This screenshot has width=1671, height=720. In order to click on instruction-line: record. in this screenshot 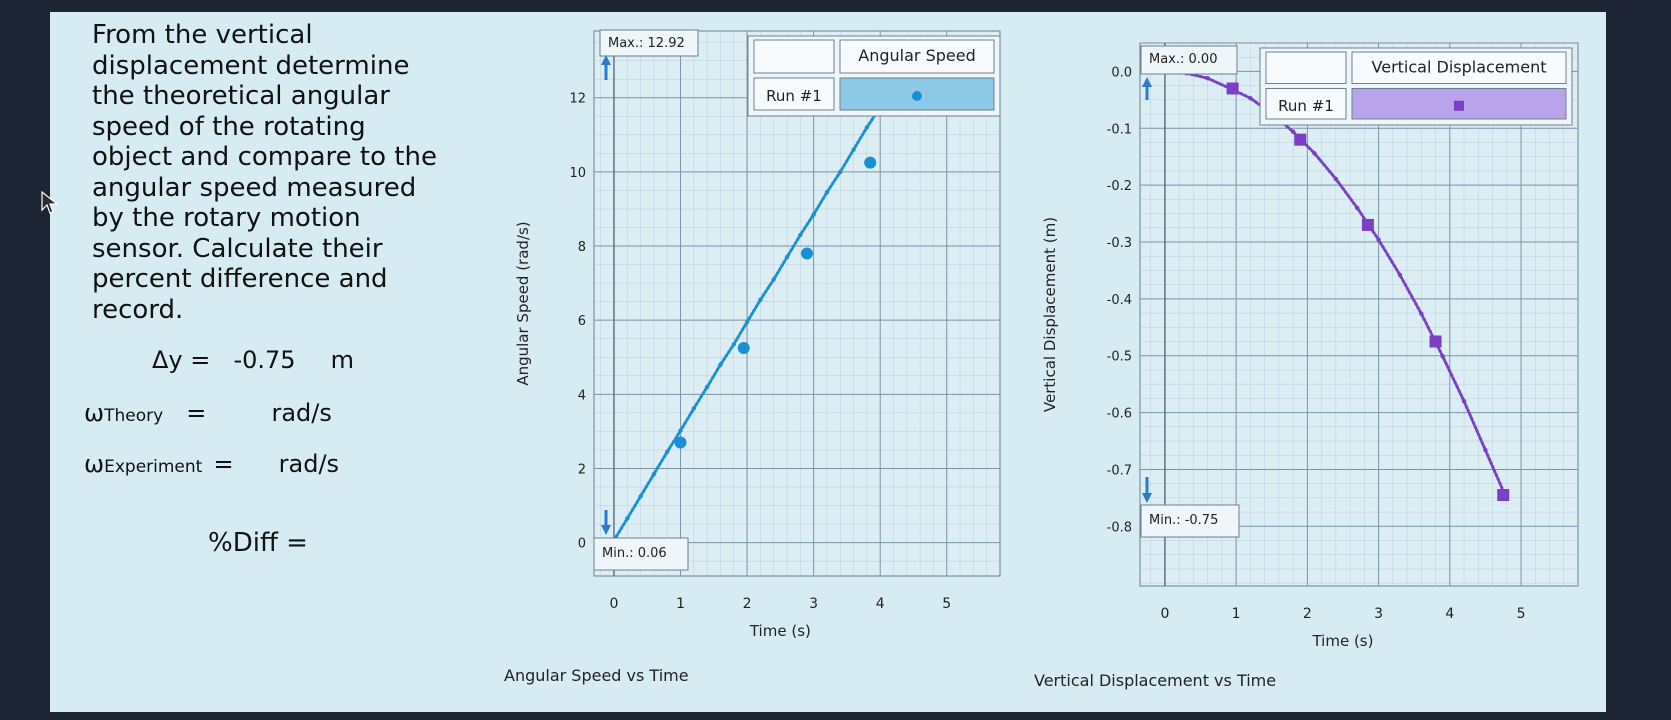, I will do `click(138, 309)`.